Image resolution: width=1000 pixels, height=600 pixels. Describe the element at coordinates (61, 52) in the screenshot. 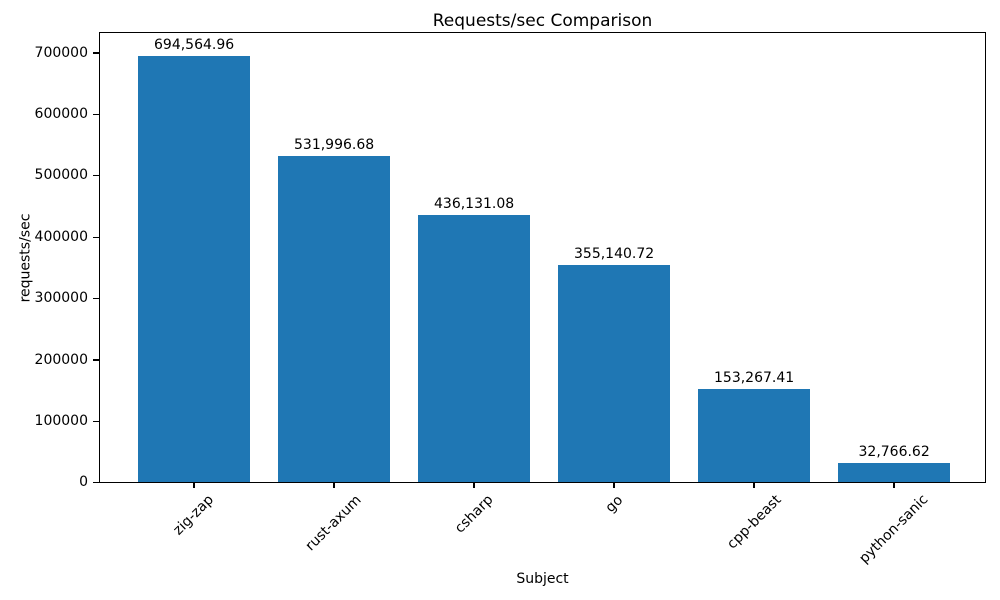

I see `y-tick-label: 700000` at that location.